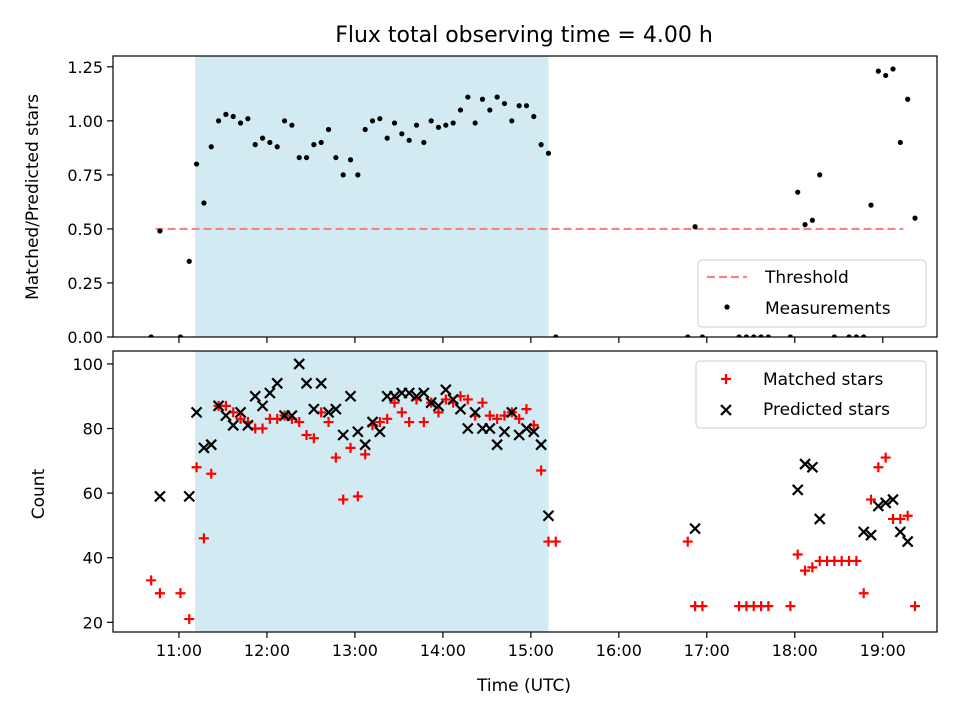 This screenshot has height=720, width=960. Describe the element at coordinates (355, 650) in the screenshot. I see `bottom-x-tick-label-2: 13:00` at that location.